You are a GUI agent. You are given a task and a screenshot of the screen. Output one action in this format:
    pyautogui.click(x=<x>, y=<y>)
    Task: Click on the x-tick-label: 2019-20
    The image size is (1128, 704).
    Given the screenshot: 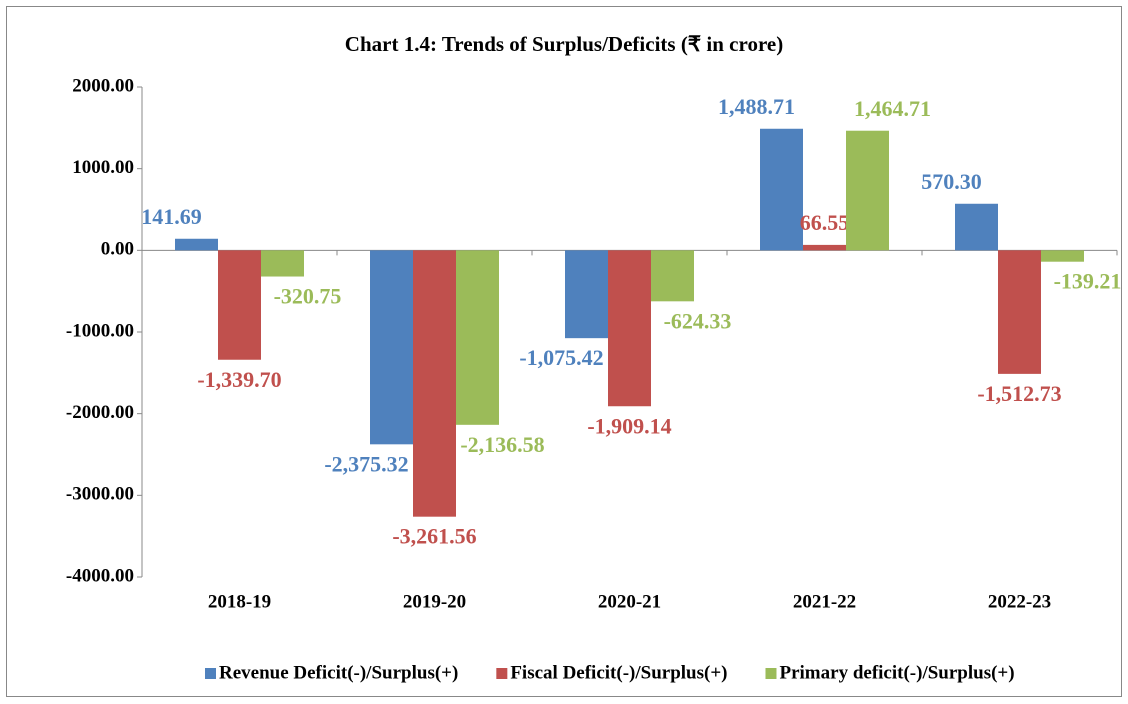 What is the action you would take?
    pyautogui.click(x=434, y=601)
    